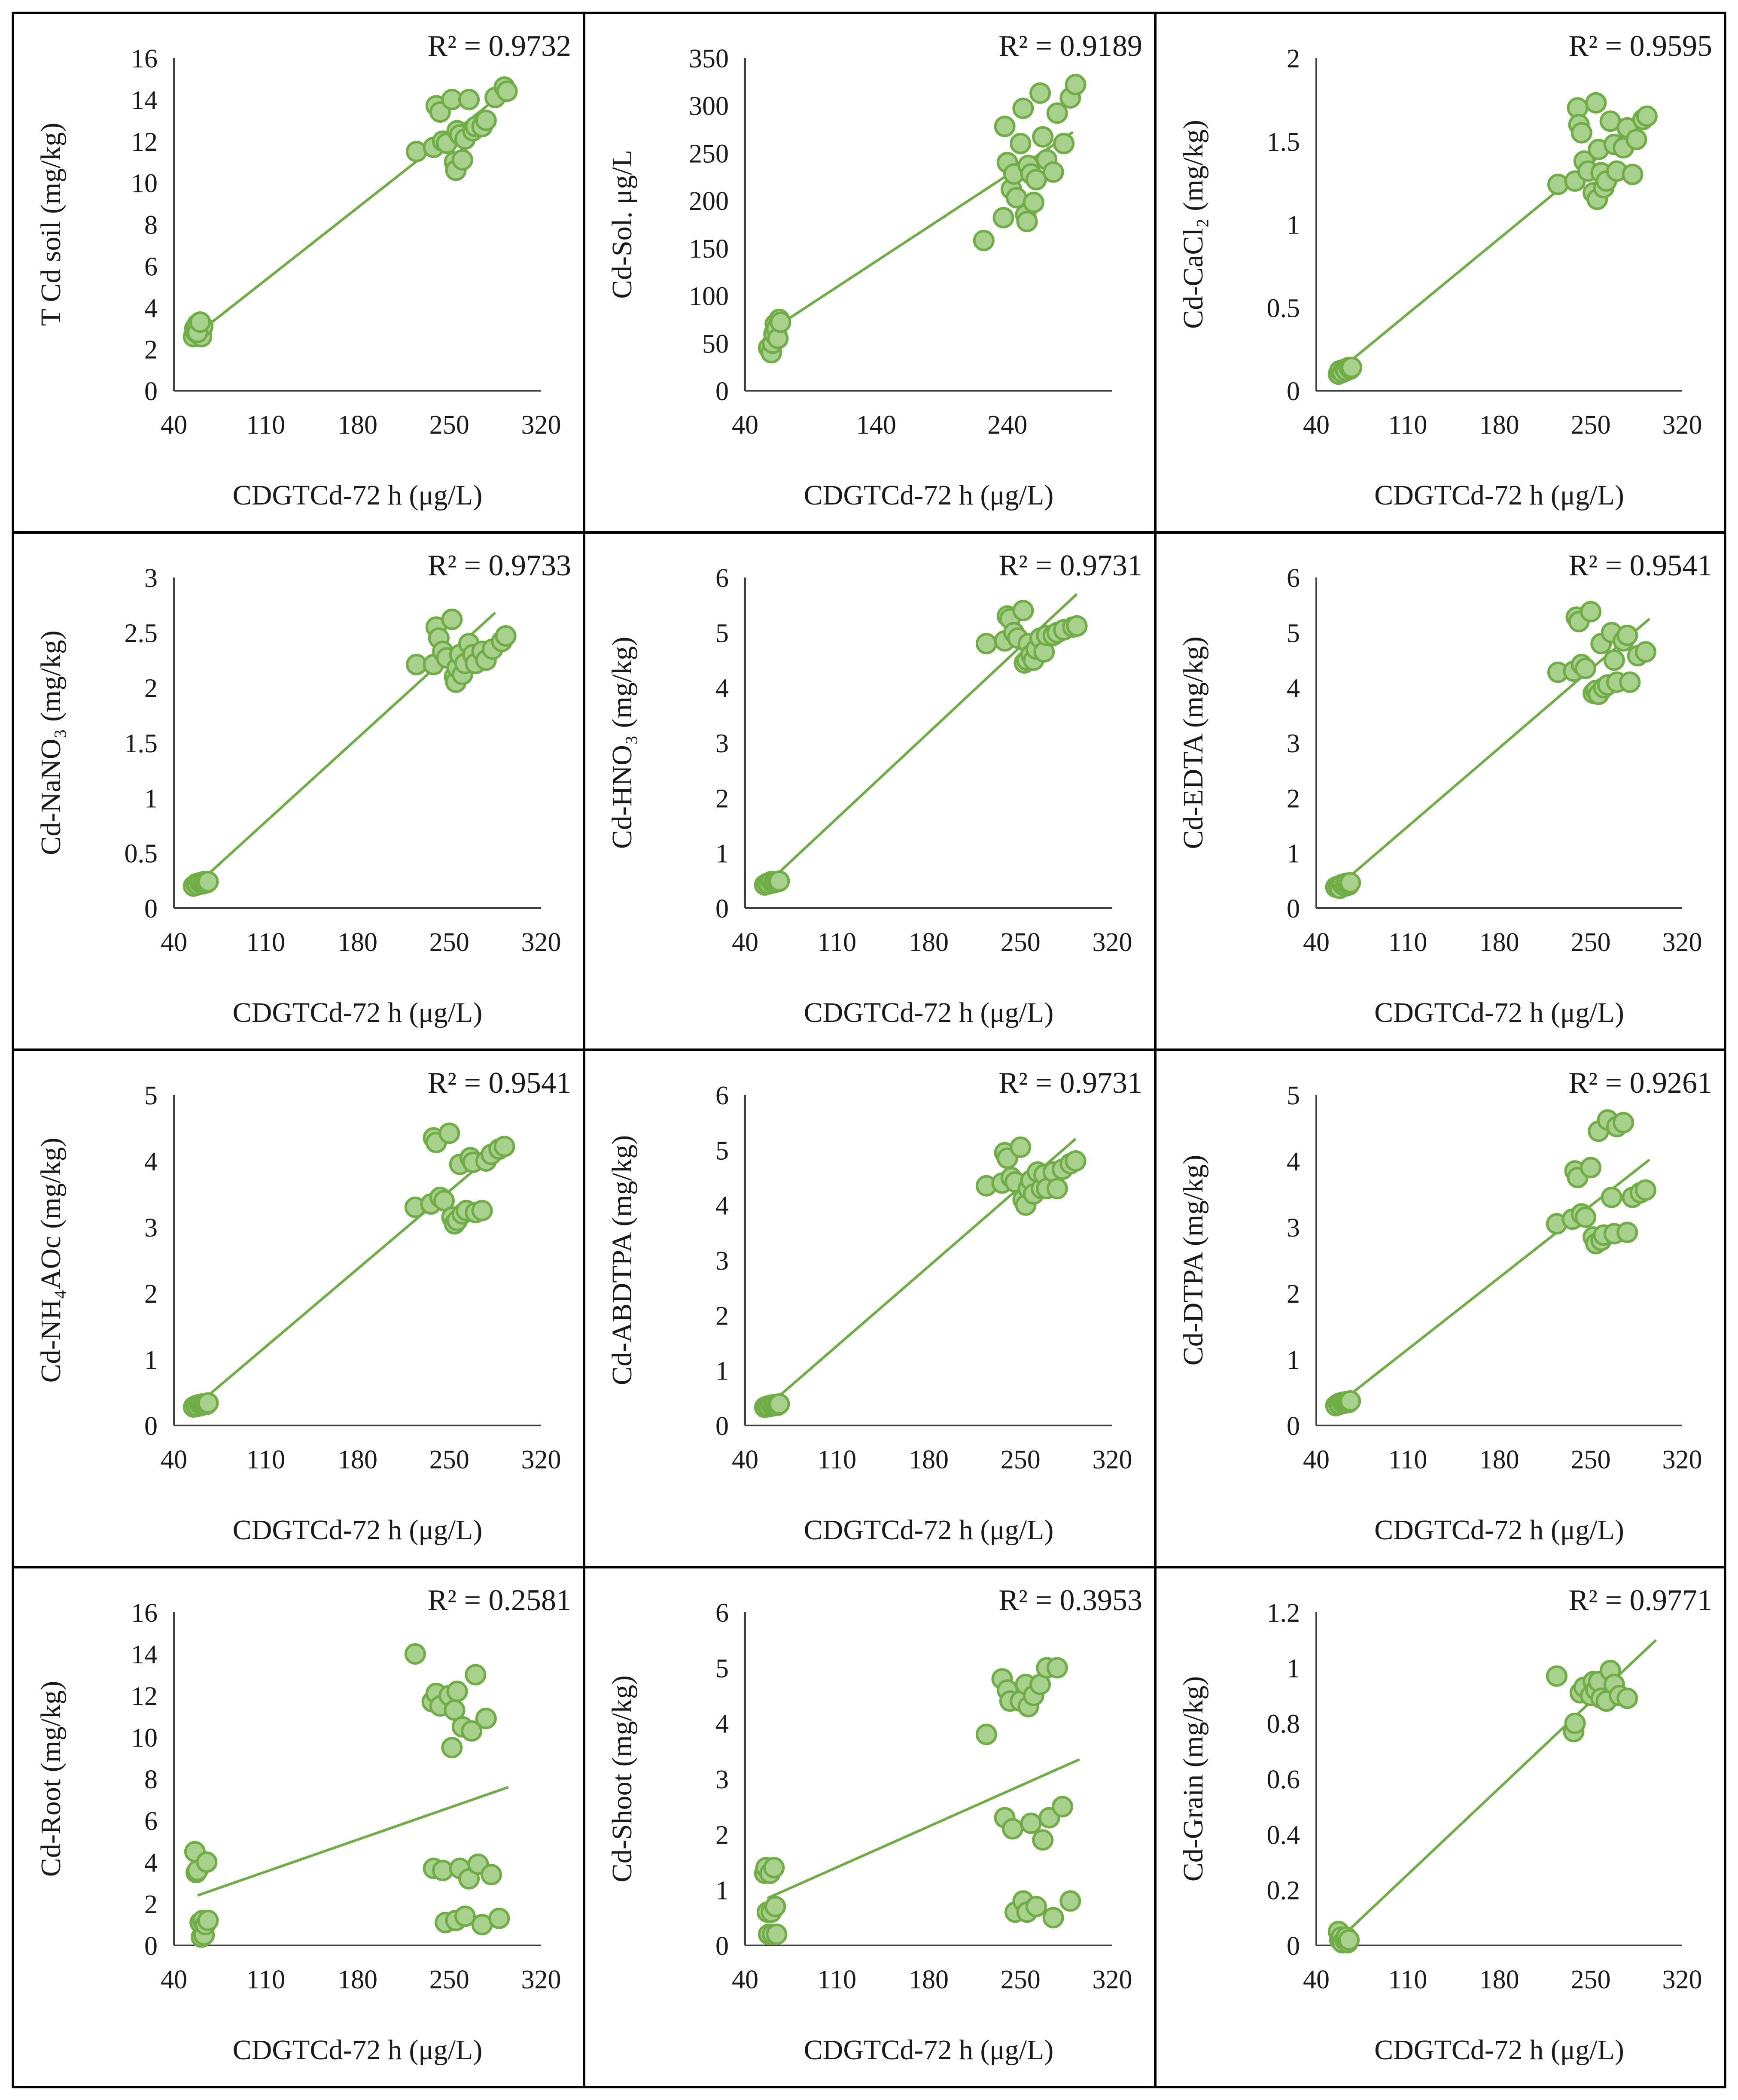 The width and height of the screenshot is (1738, 2100). I want to click on y-tick-label: 100, so click(709, 296).